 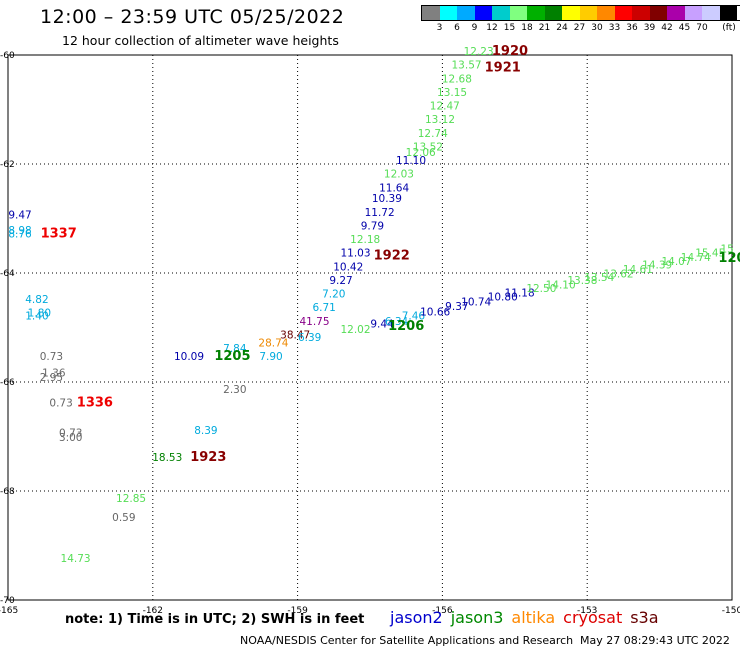 I want to click on legend-labels: 3 6 9 12 15 18 21 24 27 30 33 36 39 42 45 70 (ft), so click(x=580, y=28).